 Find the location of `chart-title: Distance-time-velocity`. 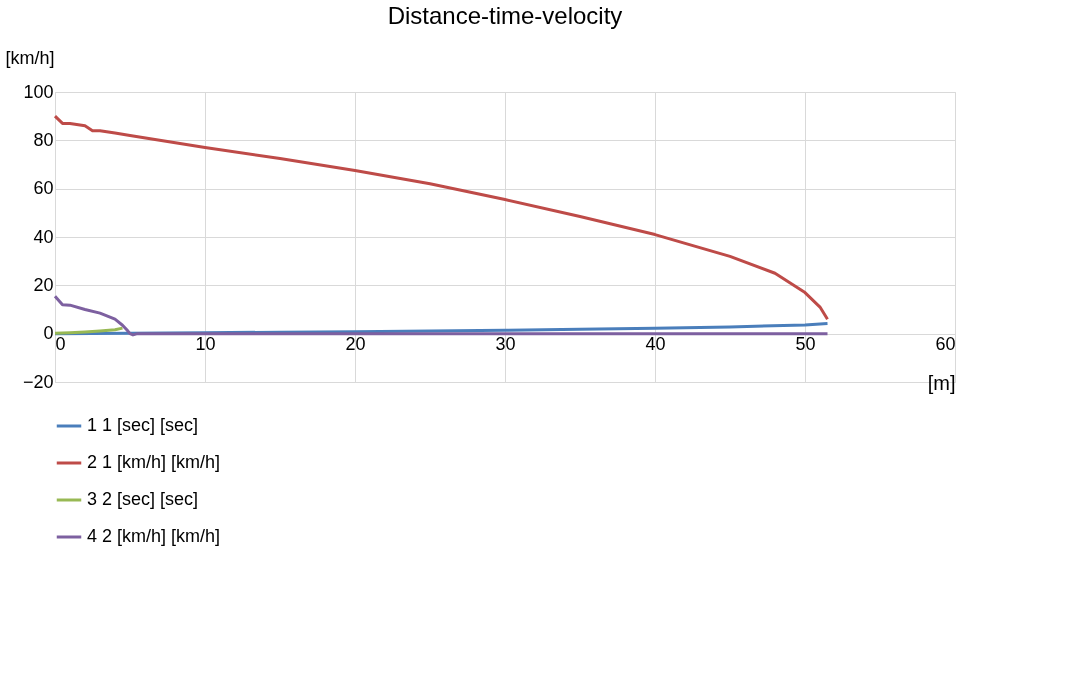

chart-title: Distance-time-velocity is located at coordinates (505, 15).